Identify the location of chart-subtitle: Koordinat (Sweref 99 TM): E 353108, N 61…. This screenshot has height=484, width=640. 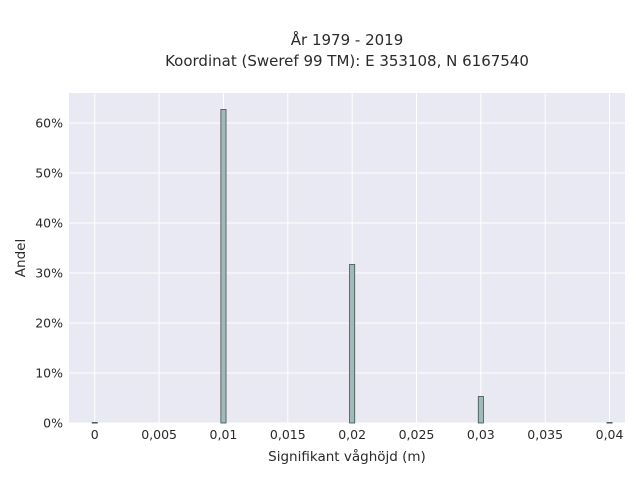
(347, 61).